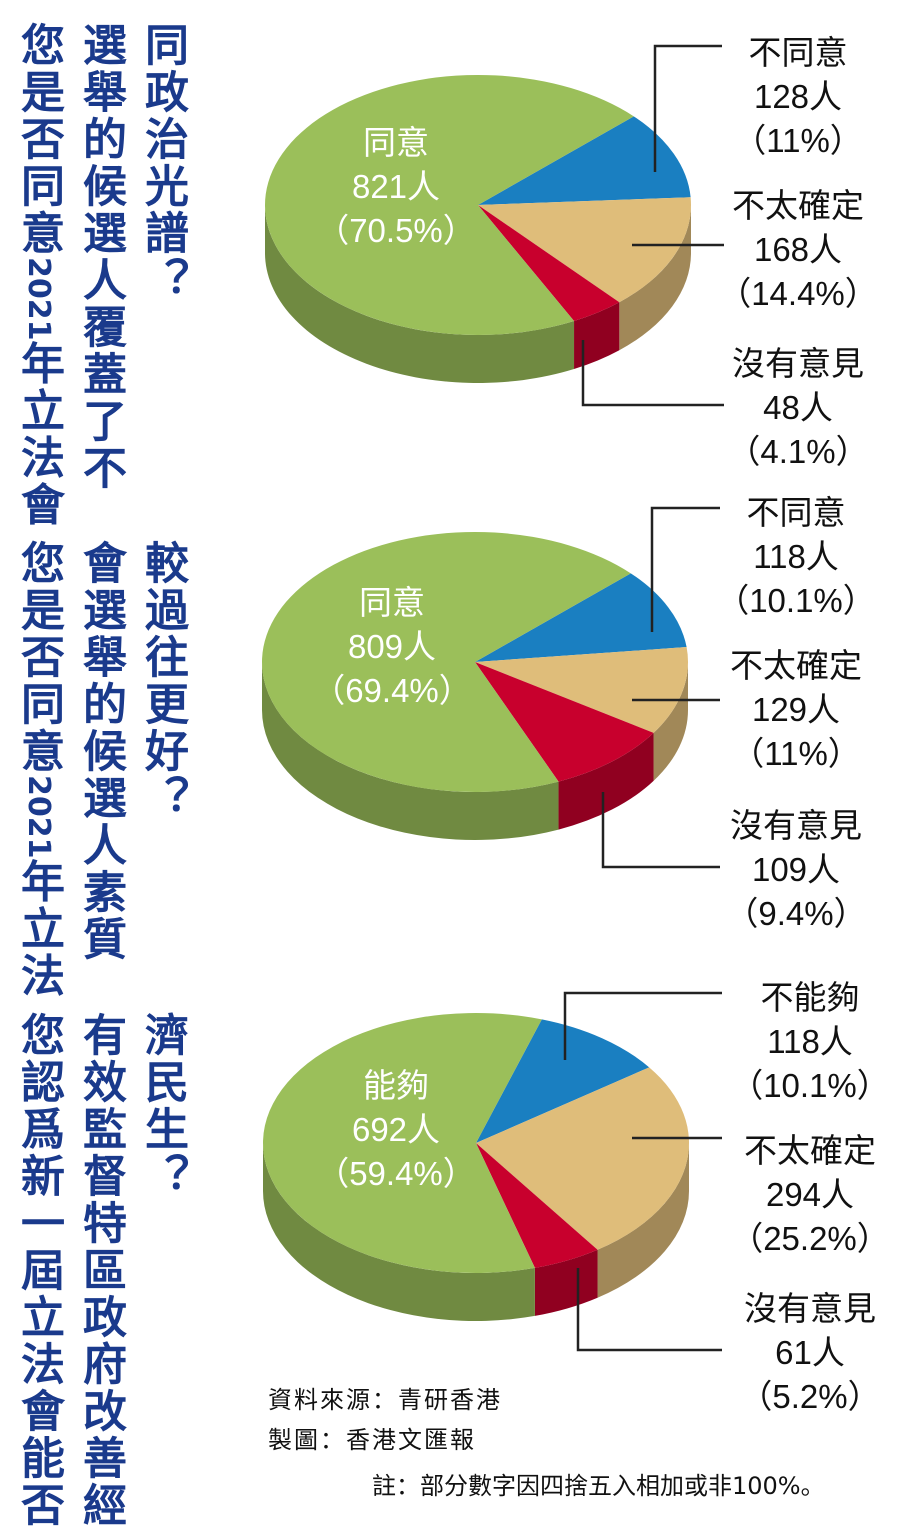 This screenshot has height=1530, width=907. What do you see at coordinates (795, 913) in the screenshot?
I see `slice-percent-text-2-3: （9.4%）` at bounding box center [795, 913].